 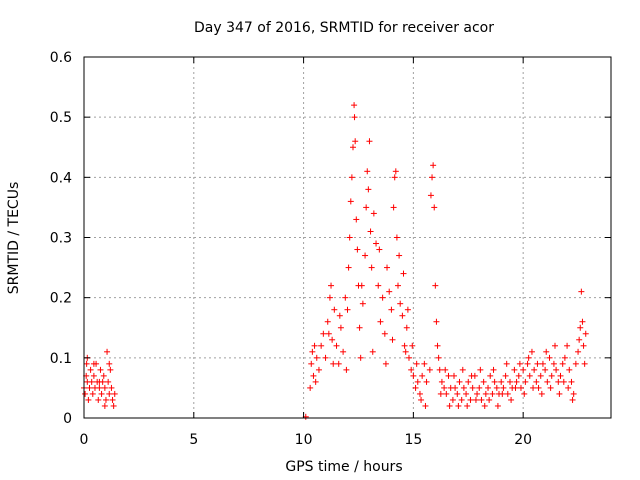 I want to click on x-tick-label: 0, so click(x=84, y=440).